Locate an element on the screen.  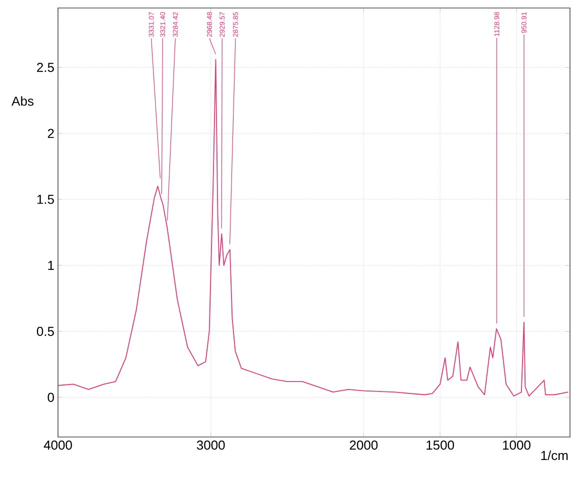
x-tick-label: 3000 is located at coordinates (210, 445).